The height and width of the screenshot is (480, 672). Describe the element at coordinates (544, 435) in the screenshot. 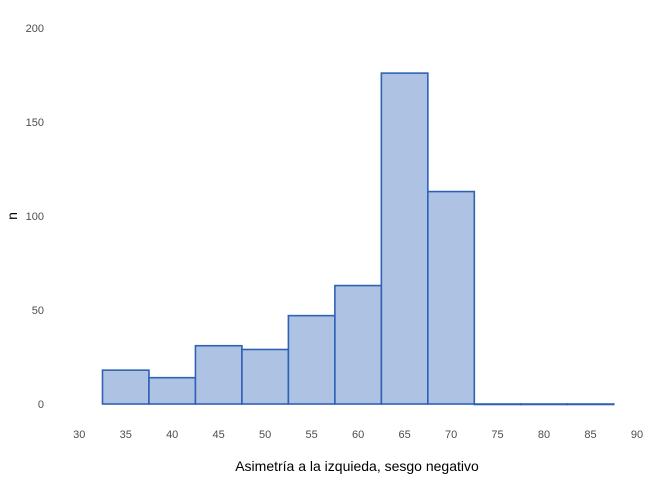

I see `x-tick-label: 80` at that location.